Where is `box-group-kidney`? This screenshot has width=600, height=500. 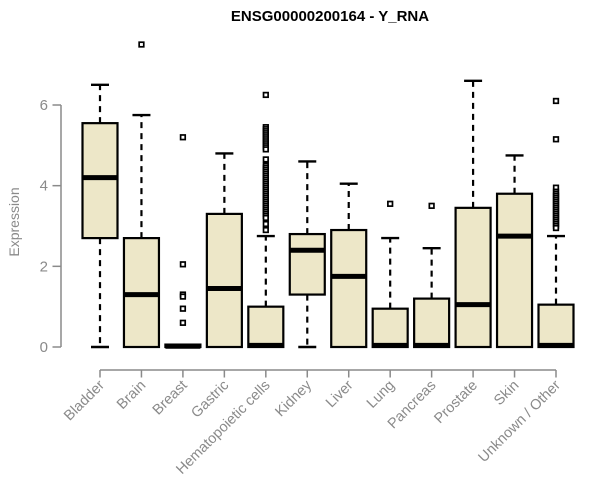
box-group-kidney is located at coordinates (307, 254).